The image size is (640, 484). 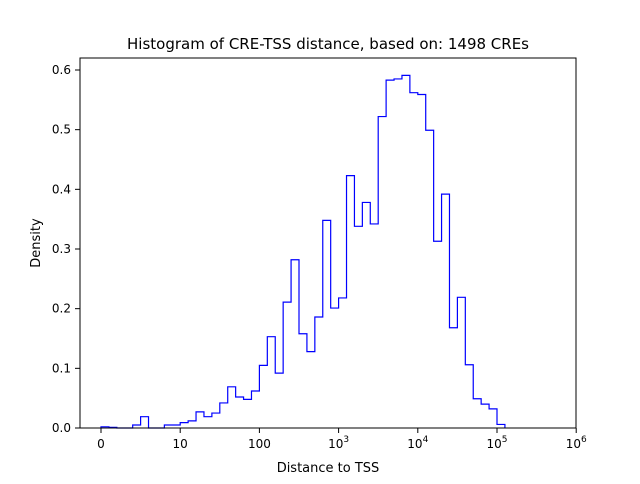 What do you see at coordinates (61, 189) in the screenshot?
I see `y-tick-label: 0.4` at bounding box center [61, 189].